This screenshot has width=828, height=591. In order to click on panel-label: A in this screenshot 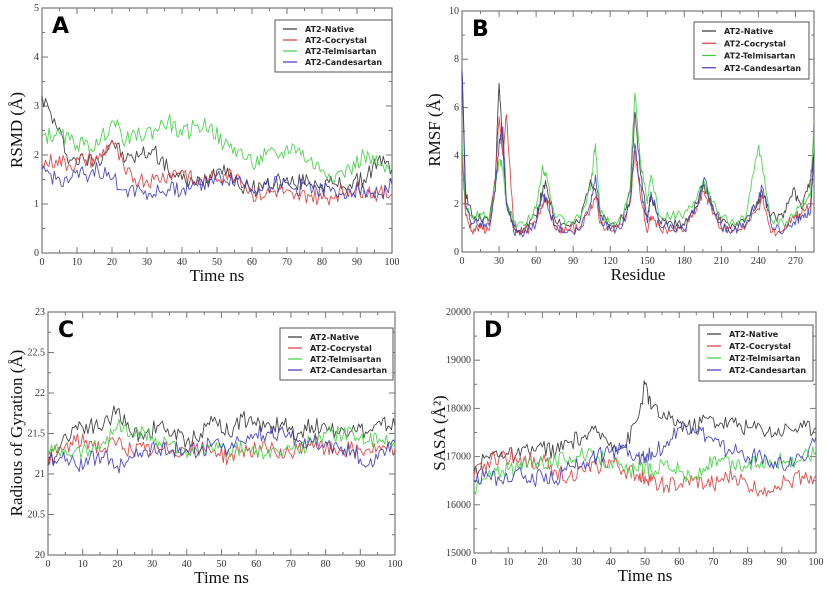, I will do `click(60, 26)`.